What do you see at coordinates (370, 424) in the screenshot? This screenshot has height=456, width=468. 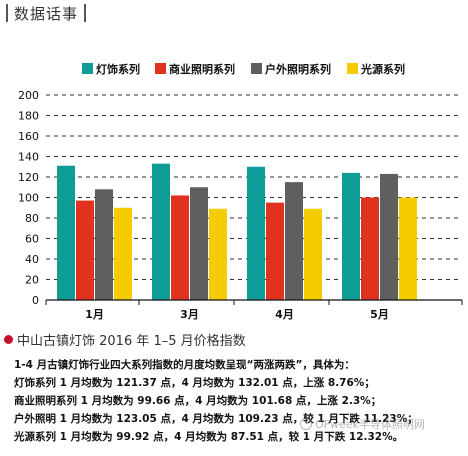 I see `watermark-text: OFweek半导体照明网` at bounding box center [370, 424].